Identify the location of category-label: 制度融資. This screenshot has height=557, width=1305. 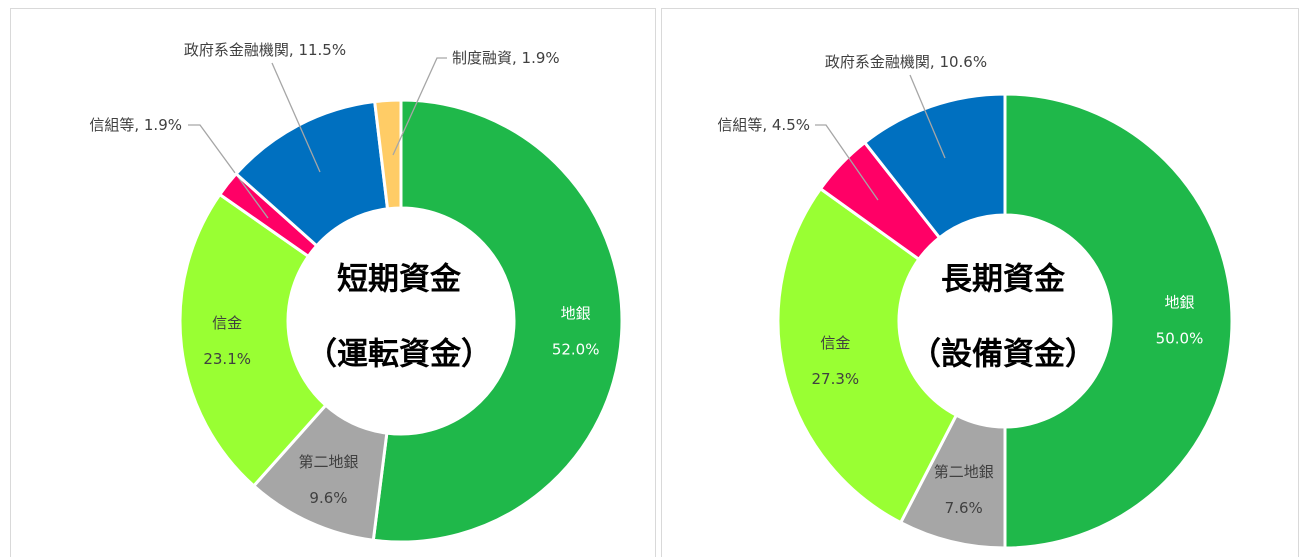
(482, 58).